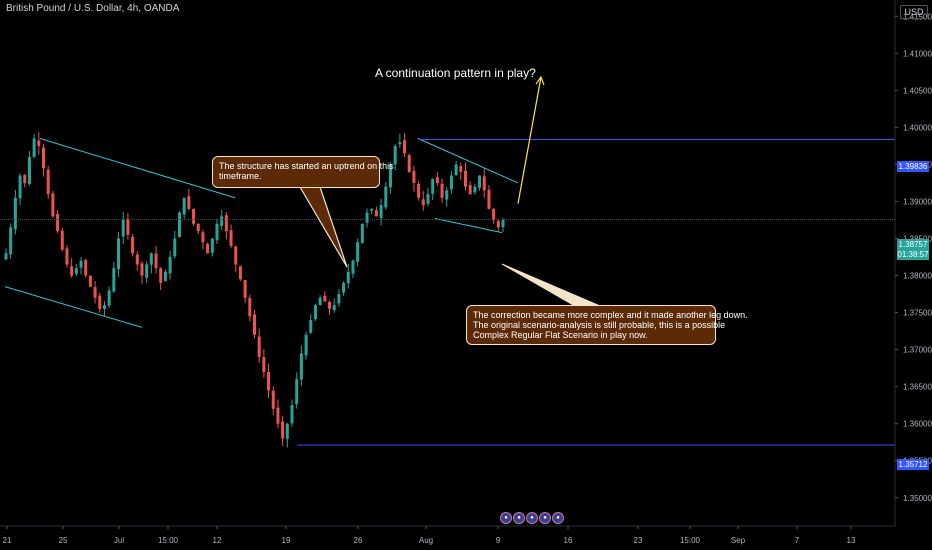 The image size is (932, 550). Describe the element at coordinates (917, 90) in the screenshot. I see `y-tick-label: 1.40500` at that location.